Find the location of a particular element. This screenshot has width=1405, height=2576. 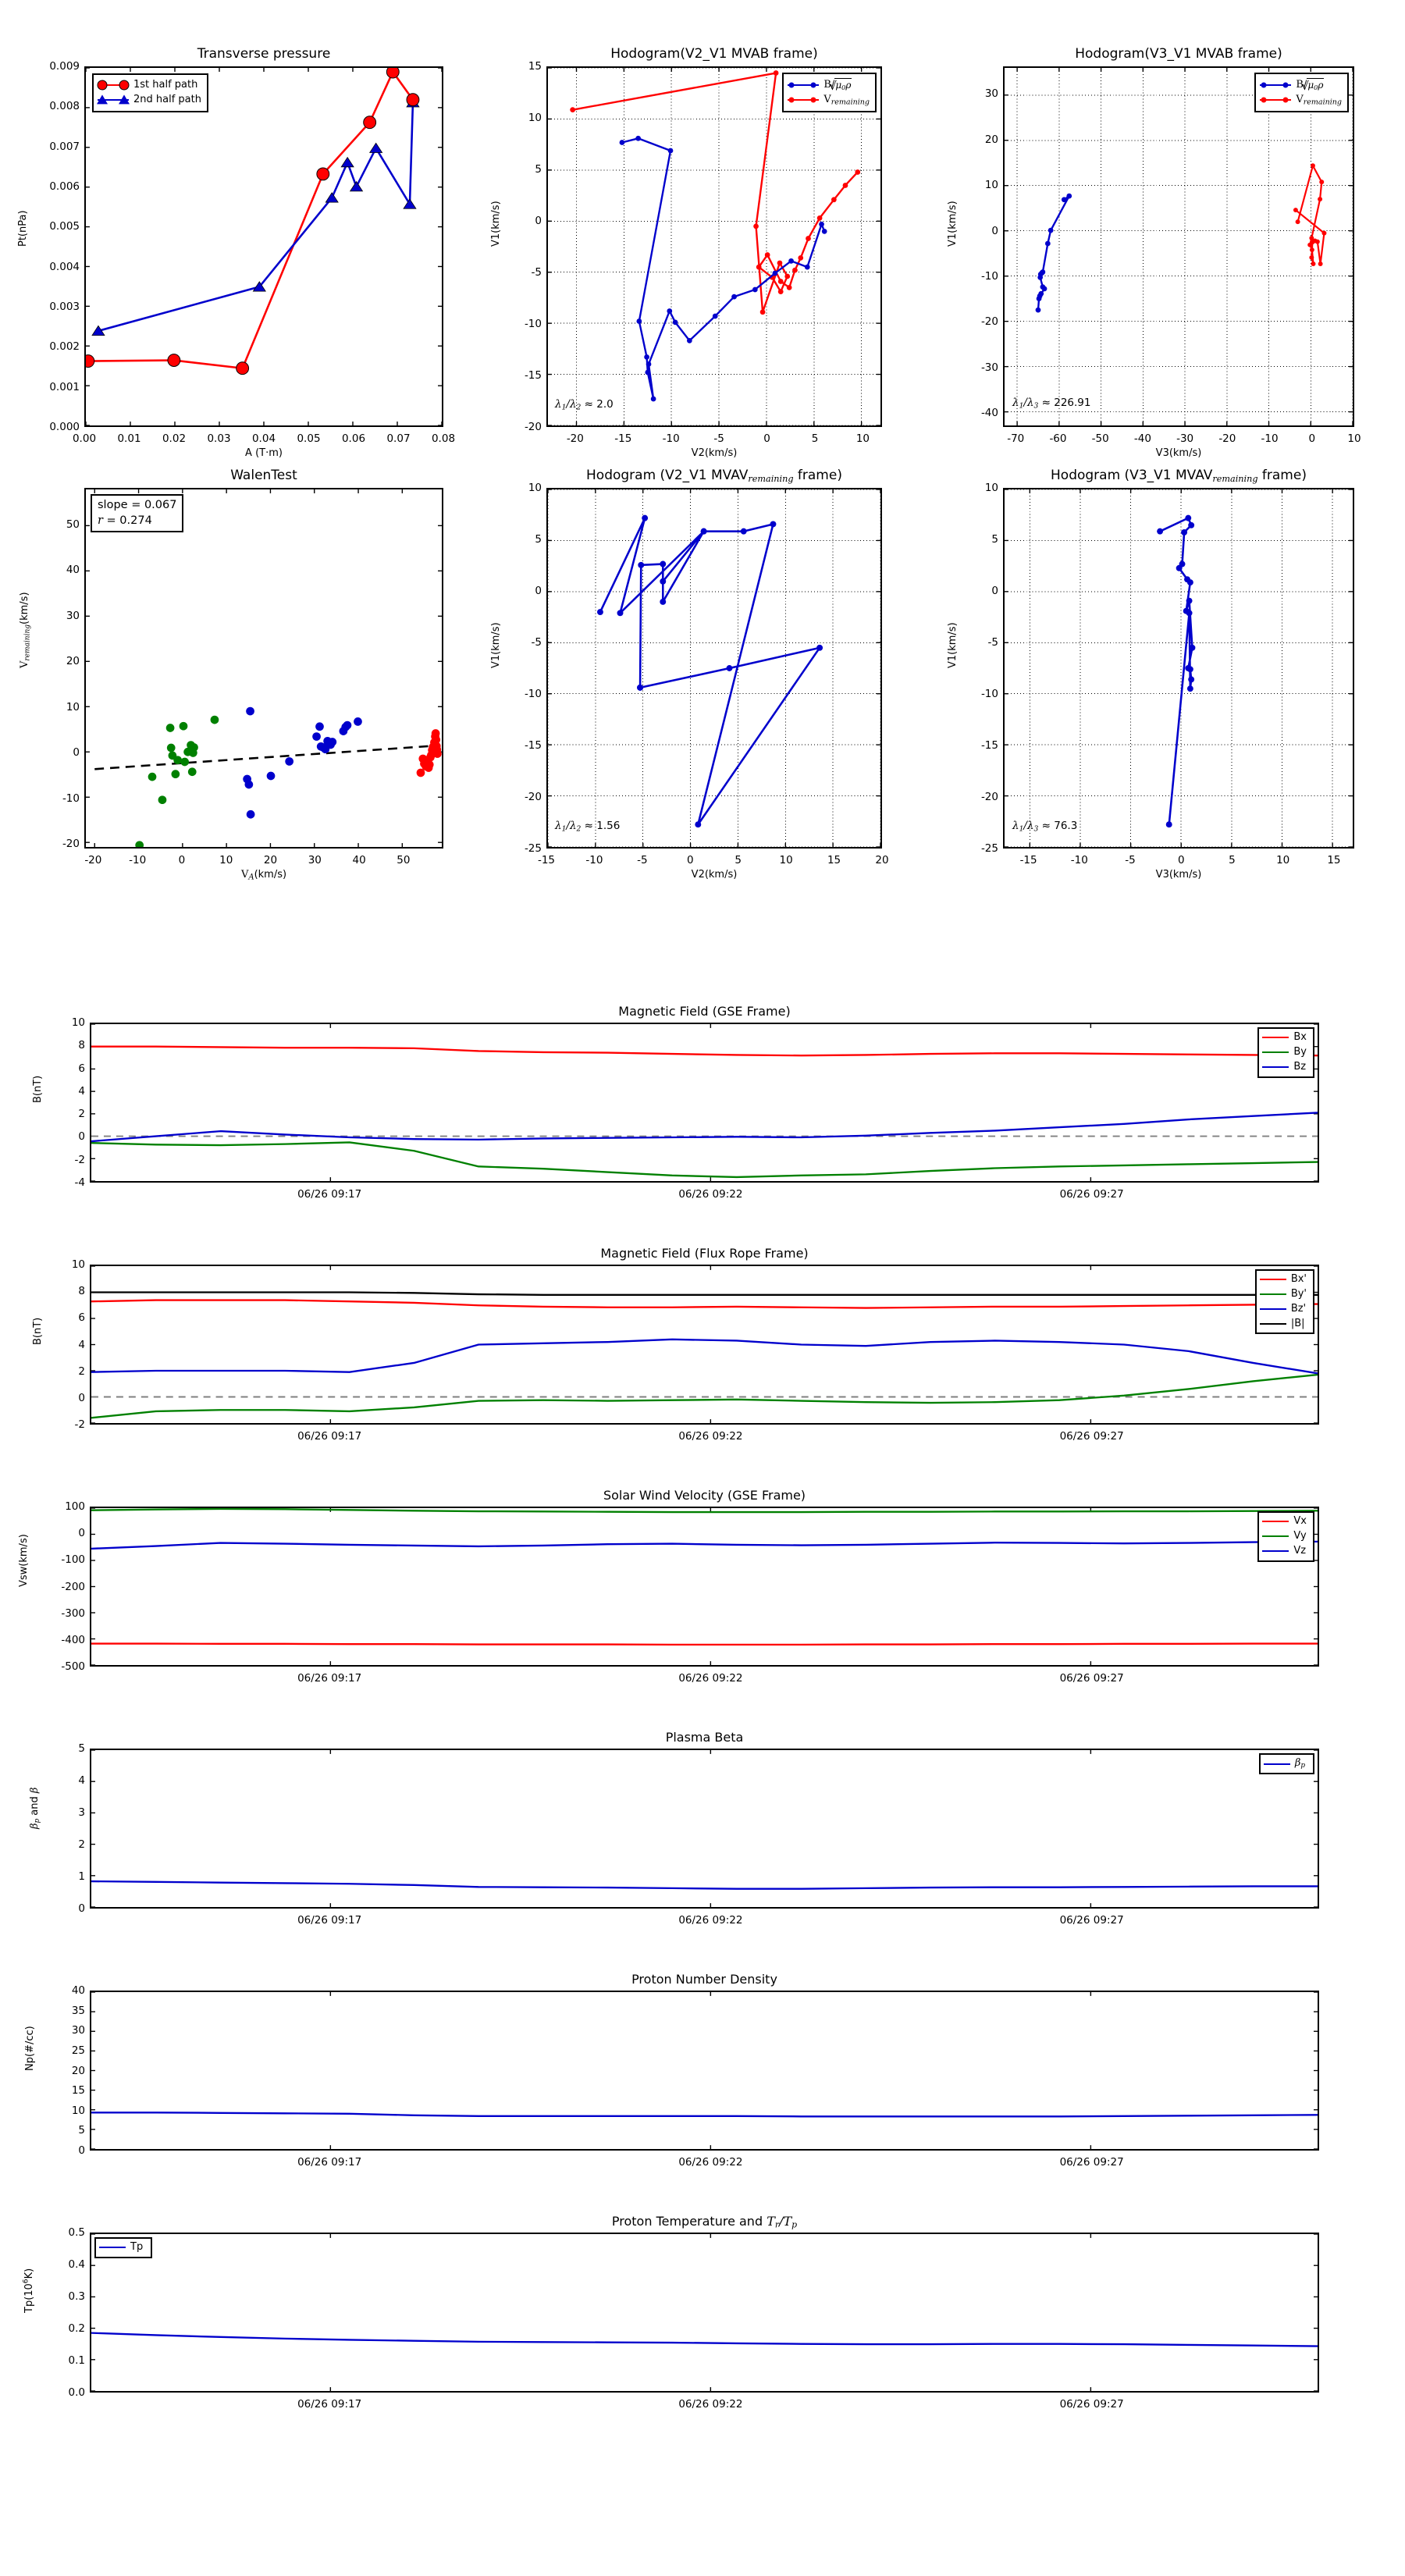

hodogram-v2v1-mvab-xtick: 5 is located at coordinates (815, 439).